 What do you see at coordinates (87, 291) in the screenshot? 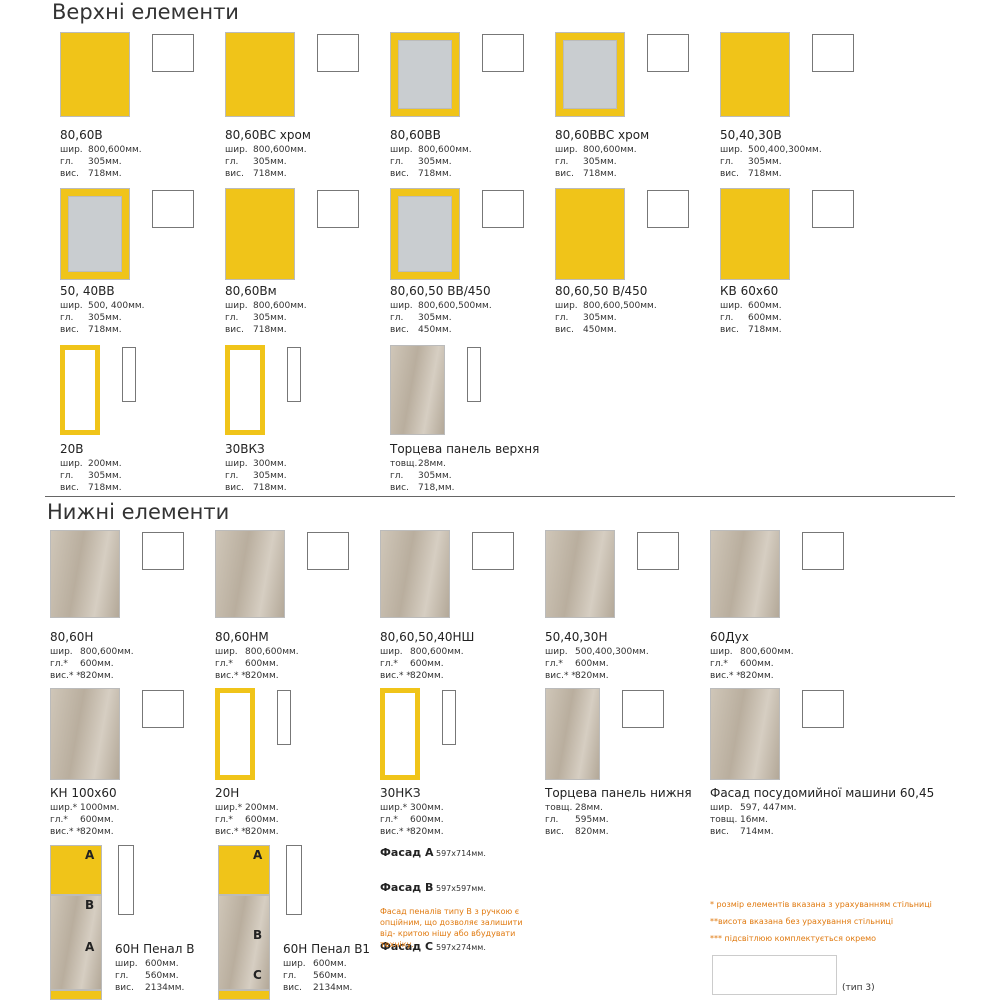
I see `item-name: 50, 40ВВ` at bounding box center [87, 291].